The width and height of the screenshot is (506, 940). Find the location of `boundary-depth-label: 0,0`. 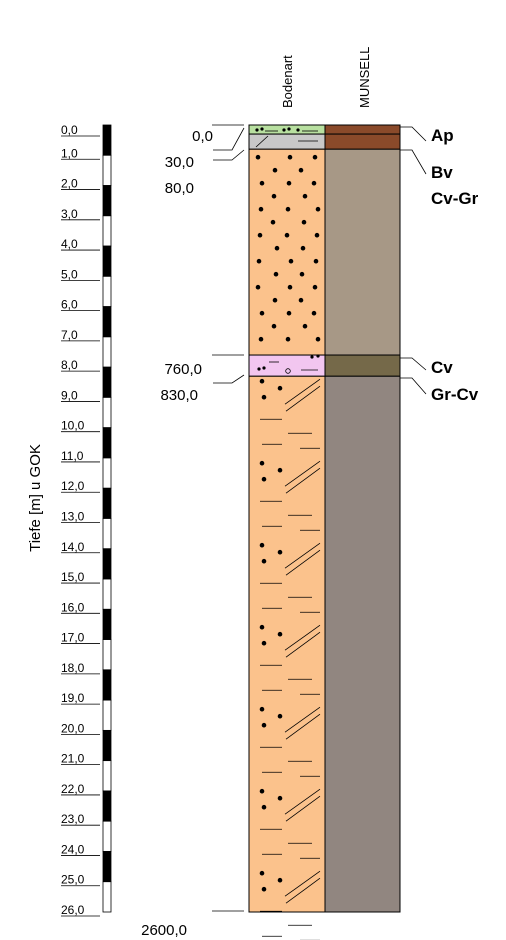

boundary-depth-label: 0,0 is located at coordinates (202, 136).